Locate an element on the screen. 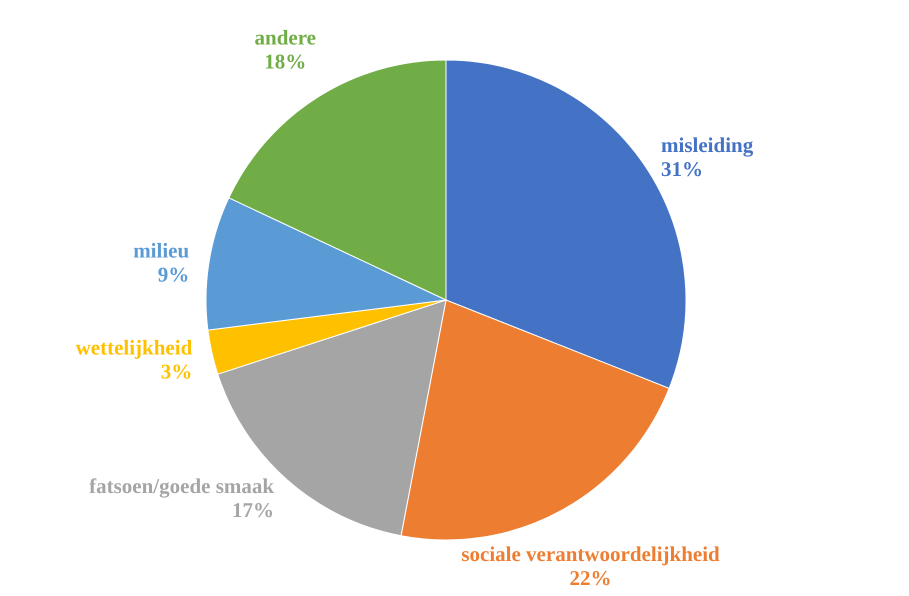 The width and height of the screenshot is (909, 596). slice-label: andere is located at coordinates (285, 38).